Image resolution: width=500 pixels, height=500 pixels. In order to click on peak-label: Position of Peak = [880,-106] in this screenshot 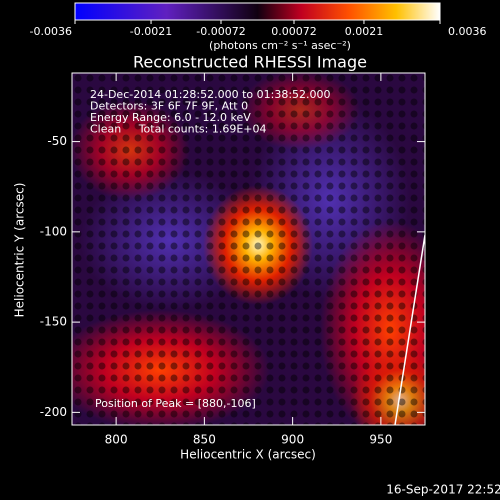, I will do `click(175, 403)`.